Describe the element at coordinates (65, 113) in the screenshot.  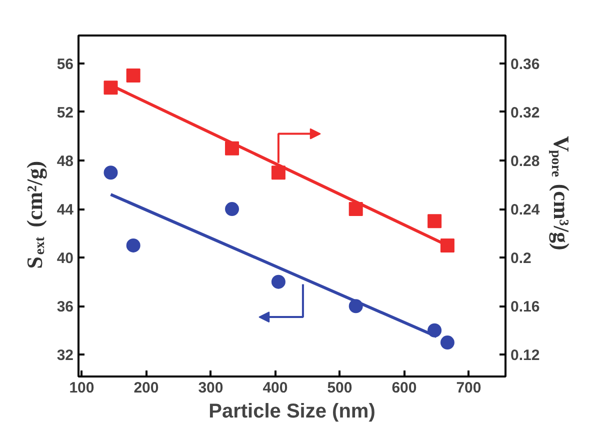
I see `y-tick-label: 52` at that location.